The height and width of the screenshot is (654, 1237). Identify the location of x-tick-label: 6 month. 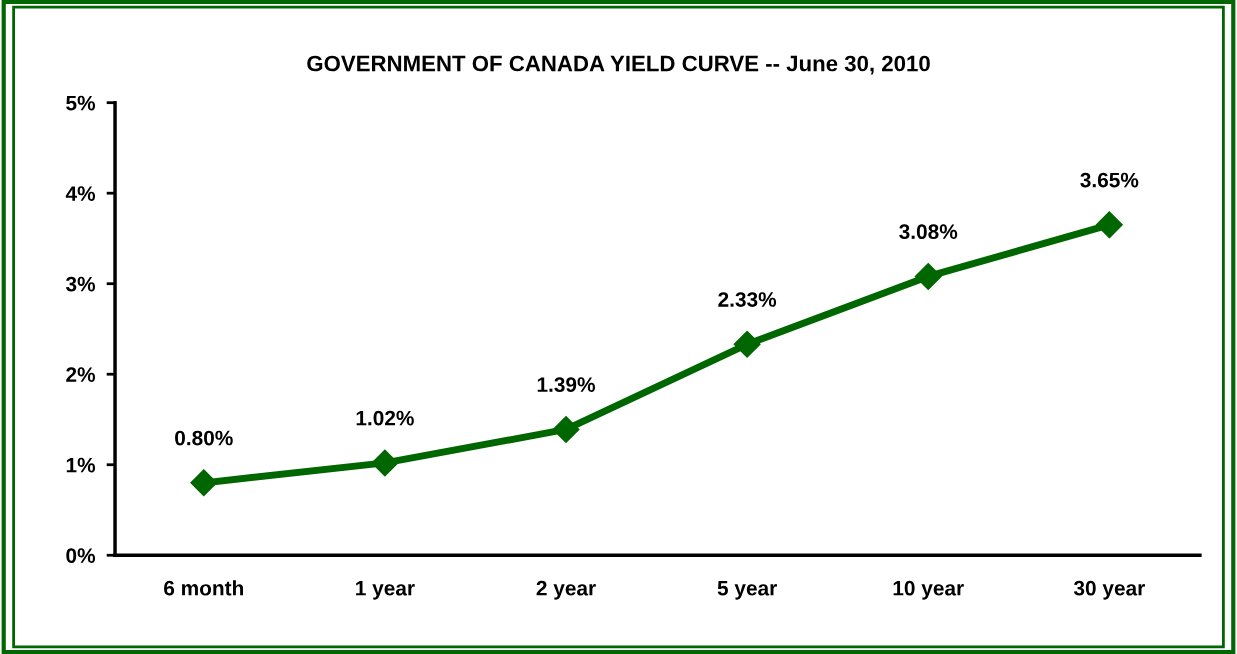
(203, 588).